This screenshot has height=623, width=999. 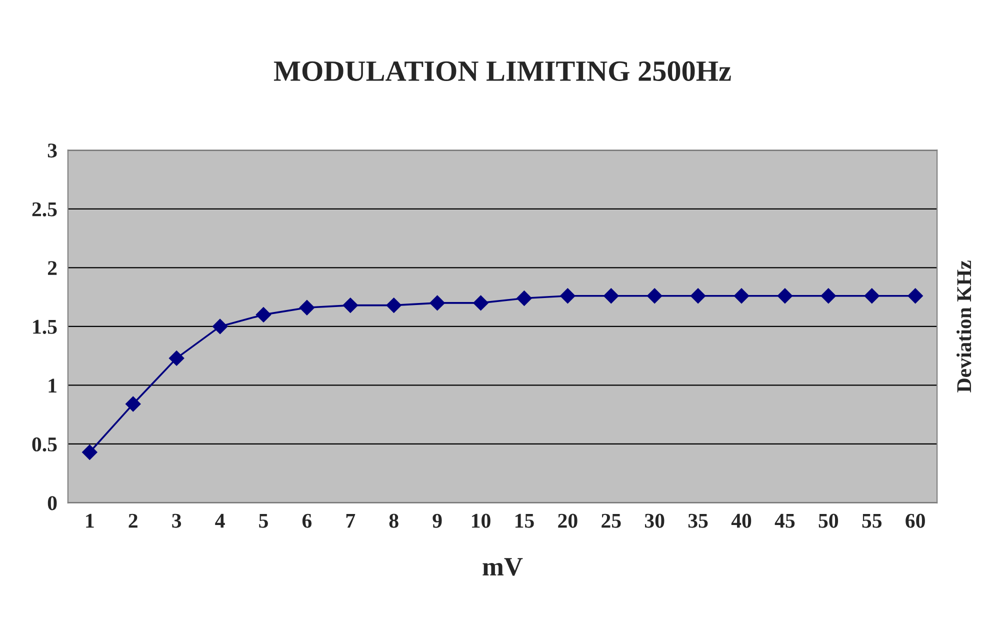 What do you see at coordinates (45, 327) in the screenshot?
I see `y-tick-label: 1.5` at bounding box center [45, 327].